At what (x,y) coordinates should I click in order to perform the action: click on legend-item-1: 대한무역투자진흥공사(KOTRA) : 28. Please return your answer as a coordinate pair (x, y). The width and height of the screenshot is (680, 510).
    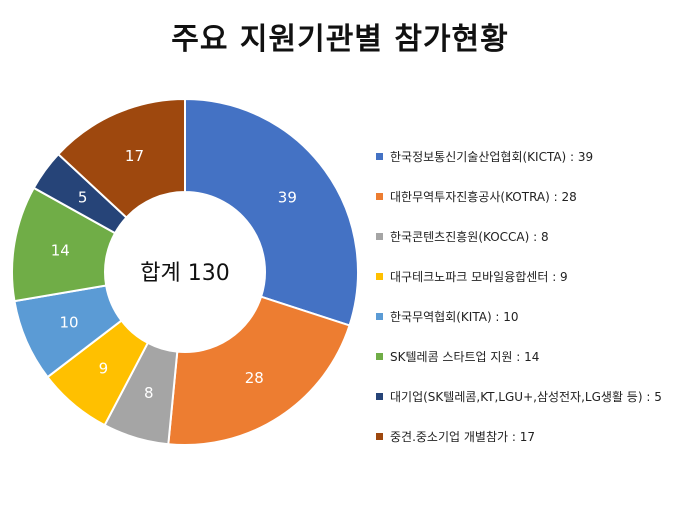
    Looking at the image, I should click on (526, 196).